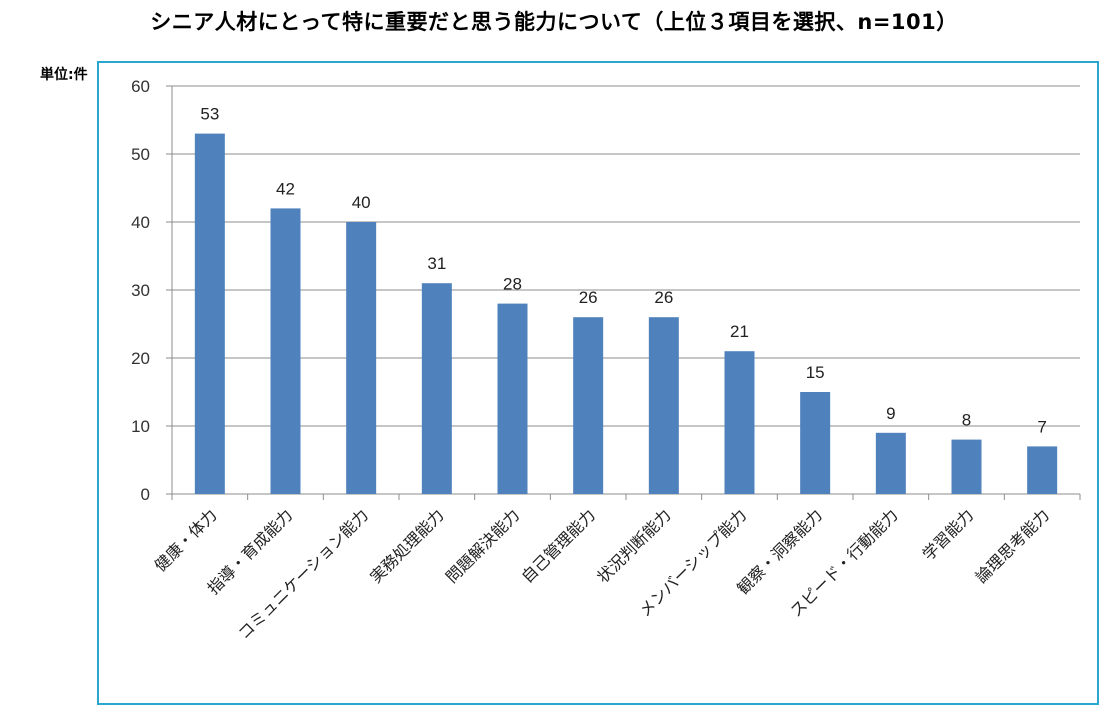  Describe the element at coordinates (64, 75) in the screenshot. I see `unit-label: 単位:件` at that location.